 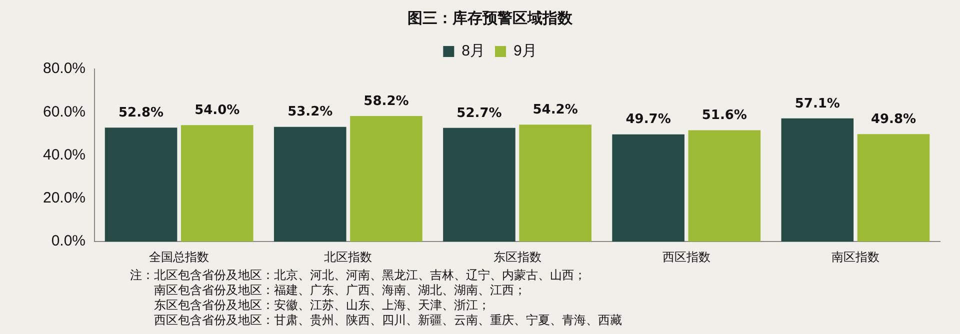 I want to click on data-label: 52.7%, so click(x=479, y=113).